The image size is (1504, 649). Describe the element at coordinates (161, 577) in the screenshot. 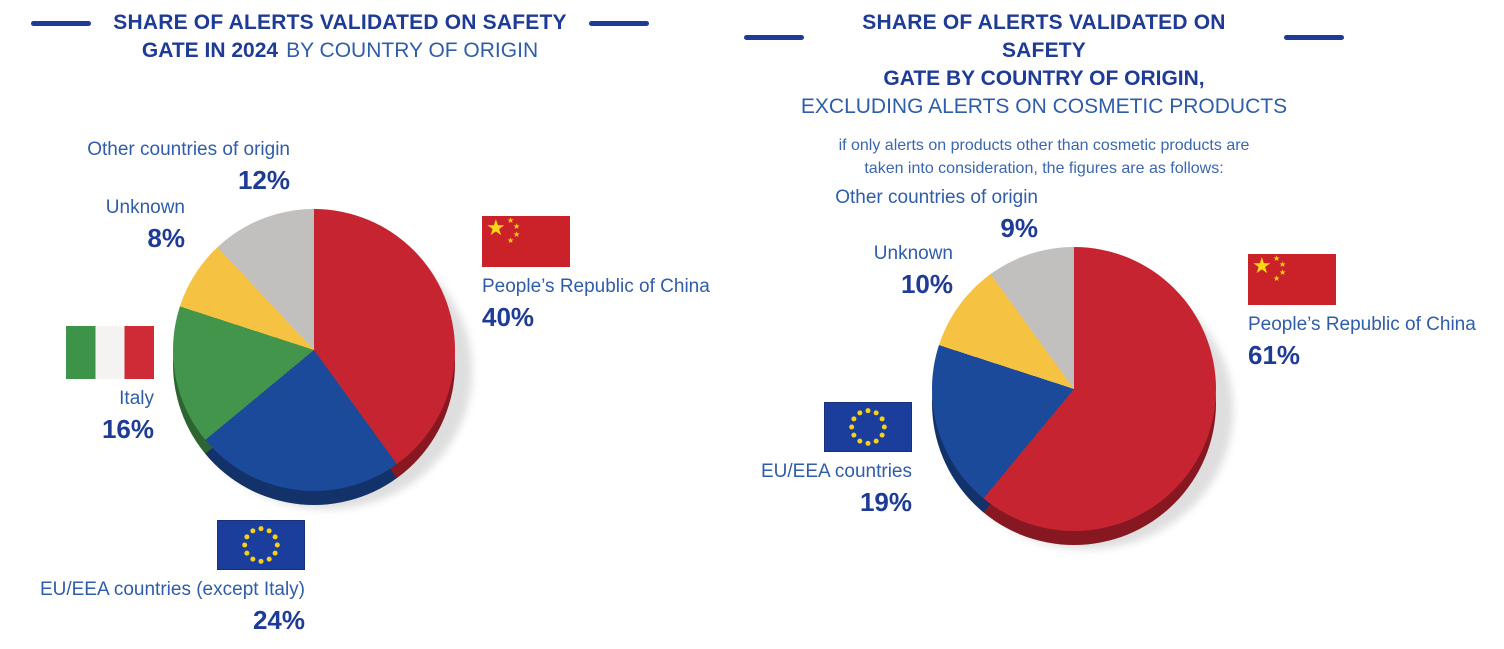

I see `slice-label-eu-left: EU/EEA countries (except Italy) 24%` at that location.